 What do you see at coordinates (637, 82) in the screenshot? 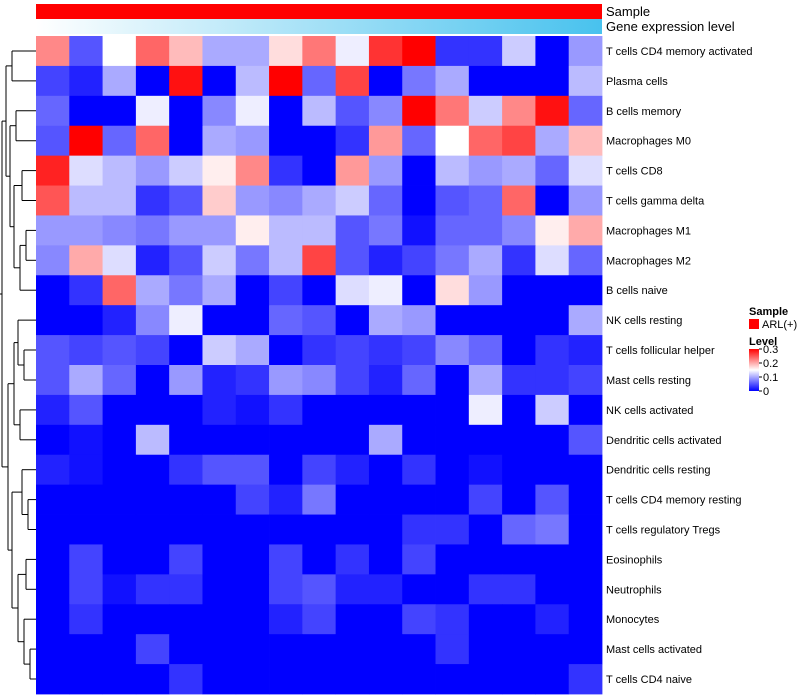
I see `row-label: Plasma cells` at bounding box center [637, 82].